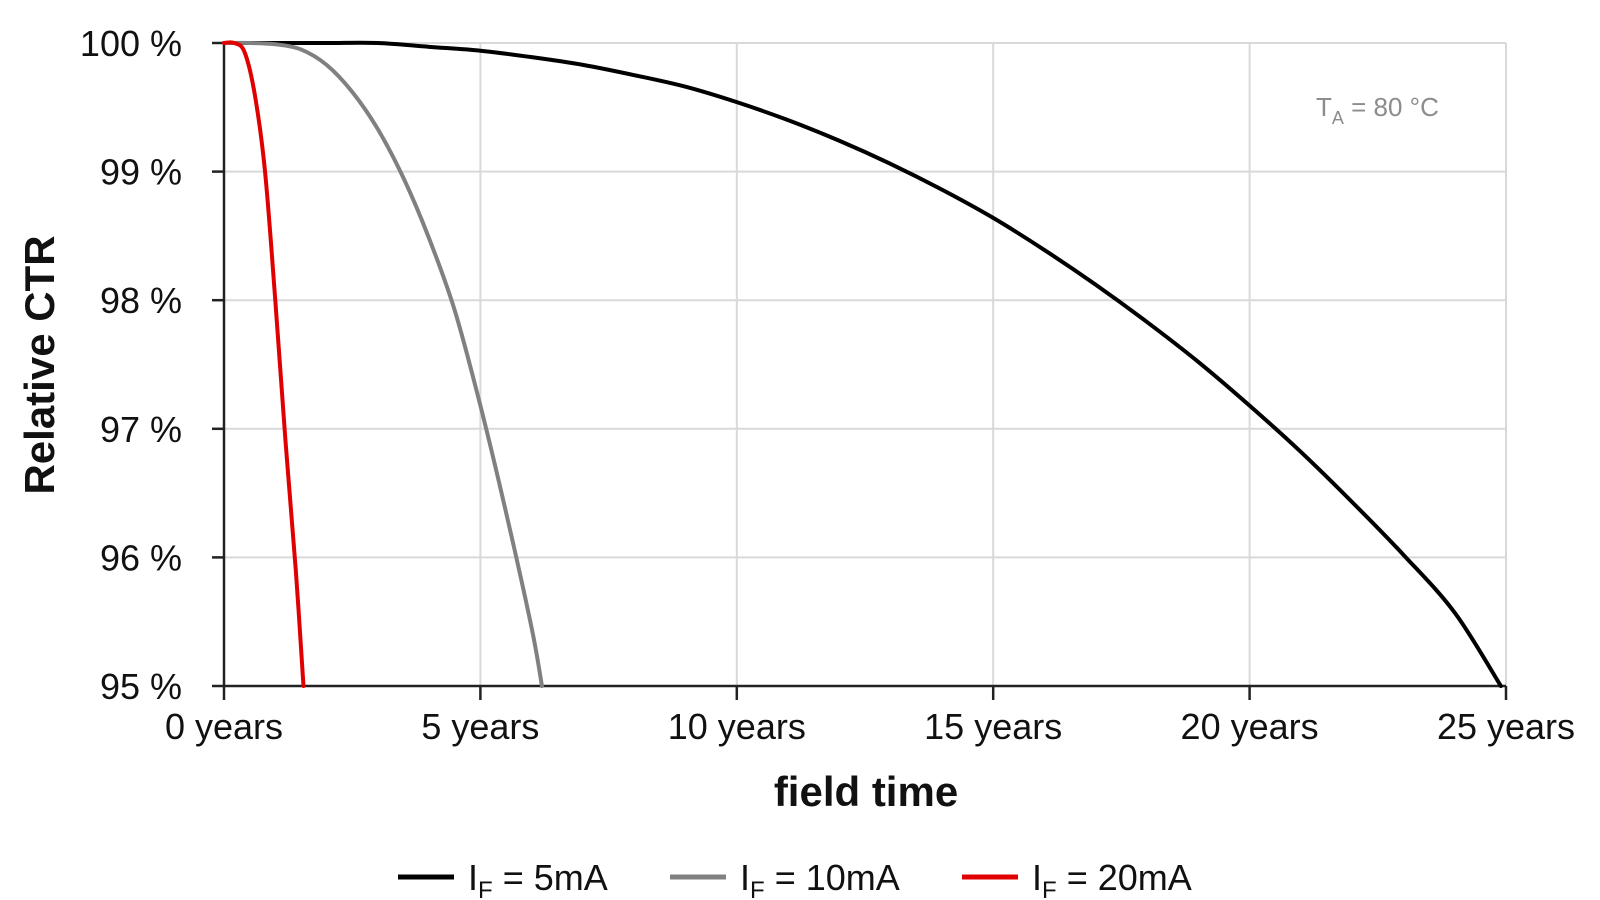  What do you see at coordinates (820, 878) in the screenshot?
I see `legend-label-2: IF = 10mA` at bounding box center [820, 878].